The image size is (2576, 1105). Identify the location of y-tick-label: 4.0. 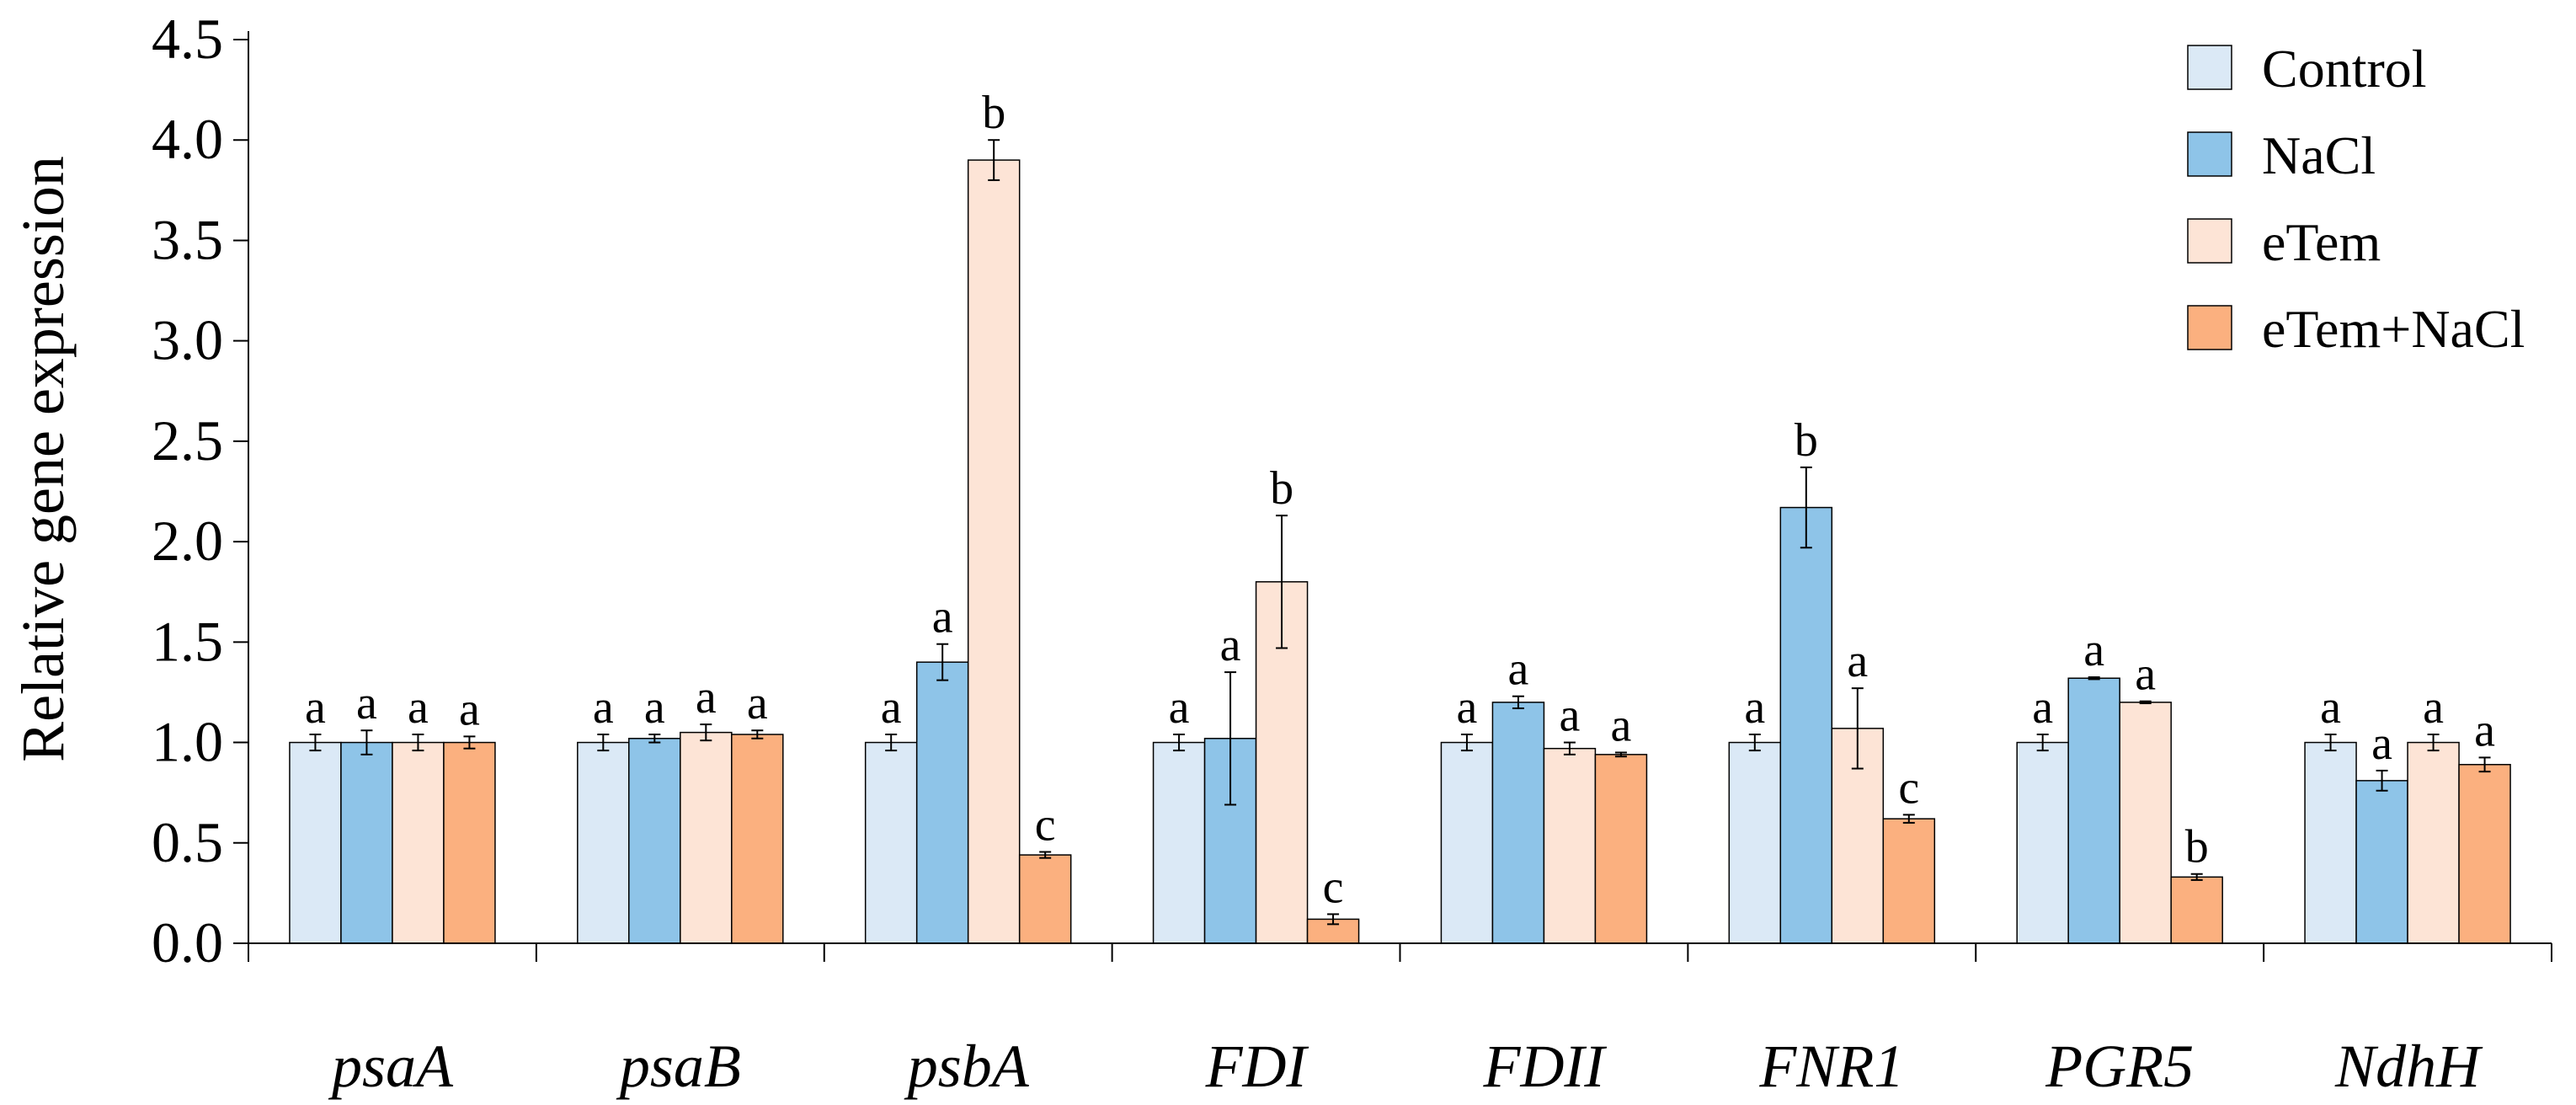
(187, 139).